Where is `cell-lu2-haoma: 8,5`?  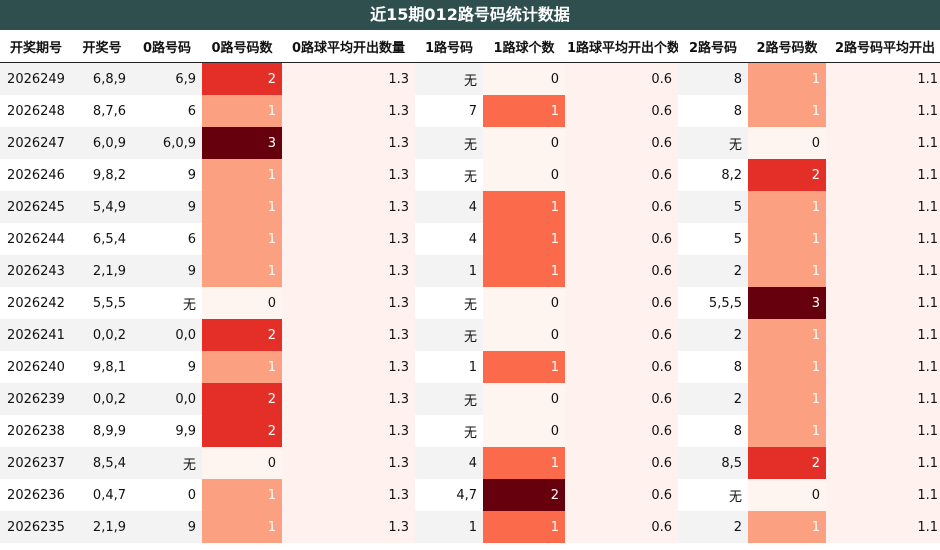
cell-lu2-haoma: 8,5 is located at coordinates (713, 463).